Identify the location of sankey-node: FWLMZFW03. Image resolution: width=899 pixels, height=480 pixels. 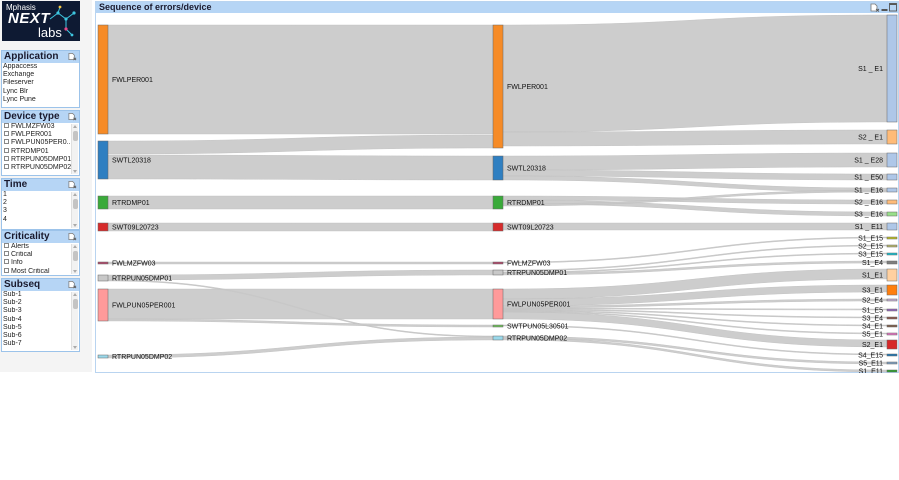
(521, 264).